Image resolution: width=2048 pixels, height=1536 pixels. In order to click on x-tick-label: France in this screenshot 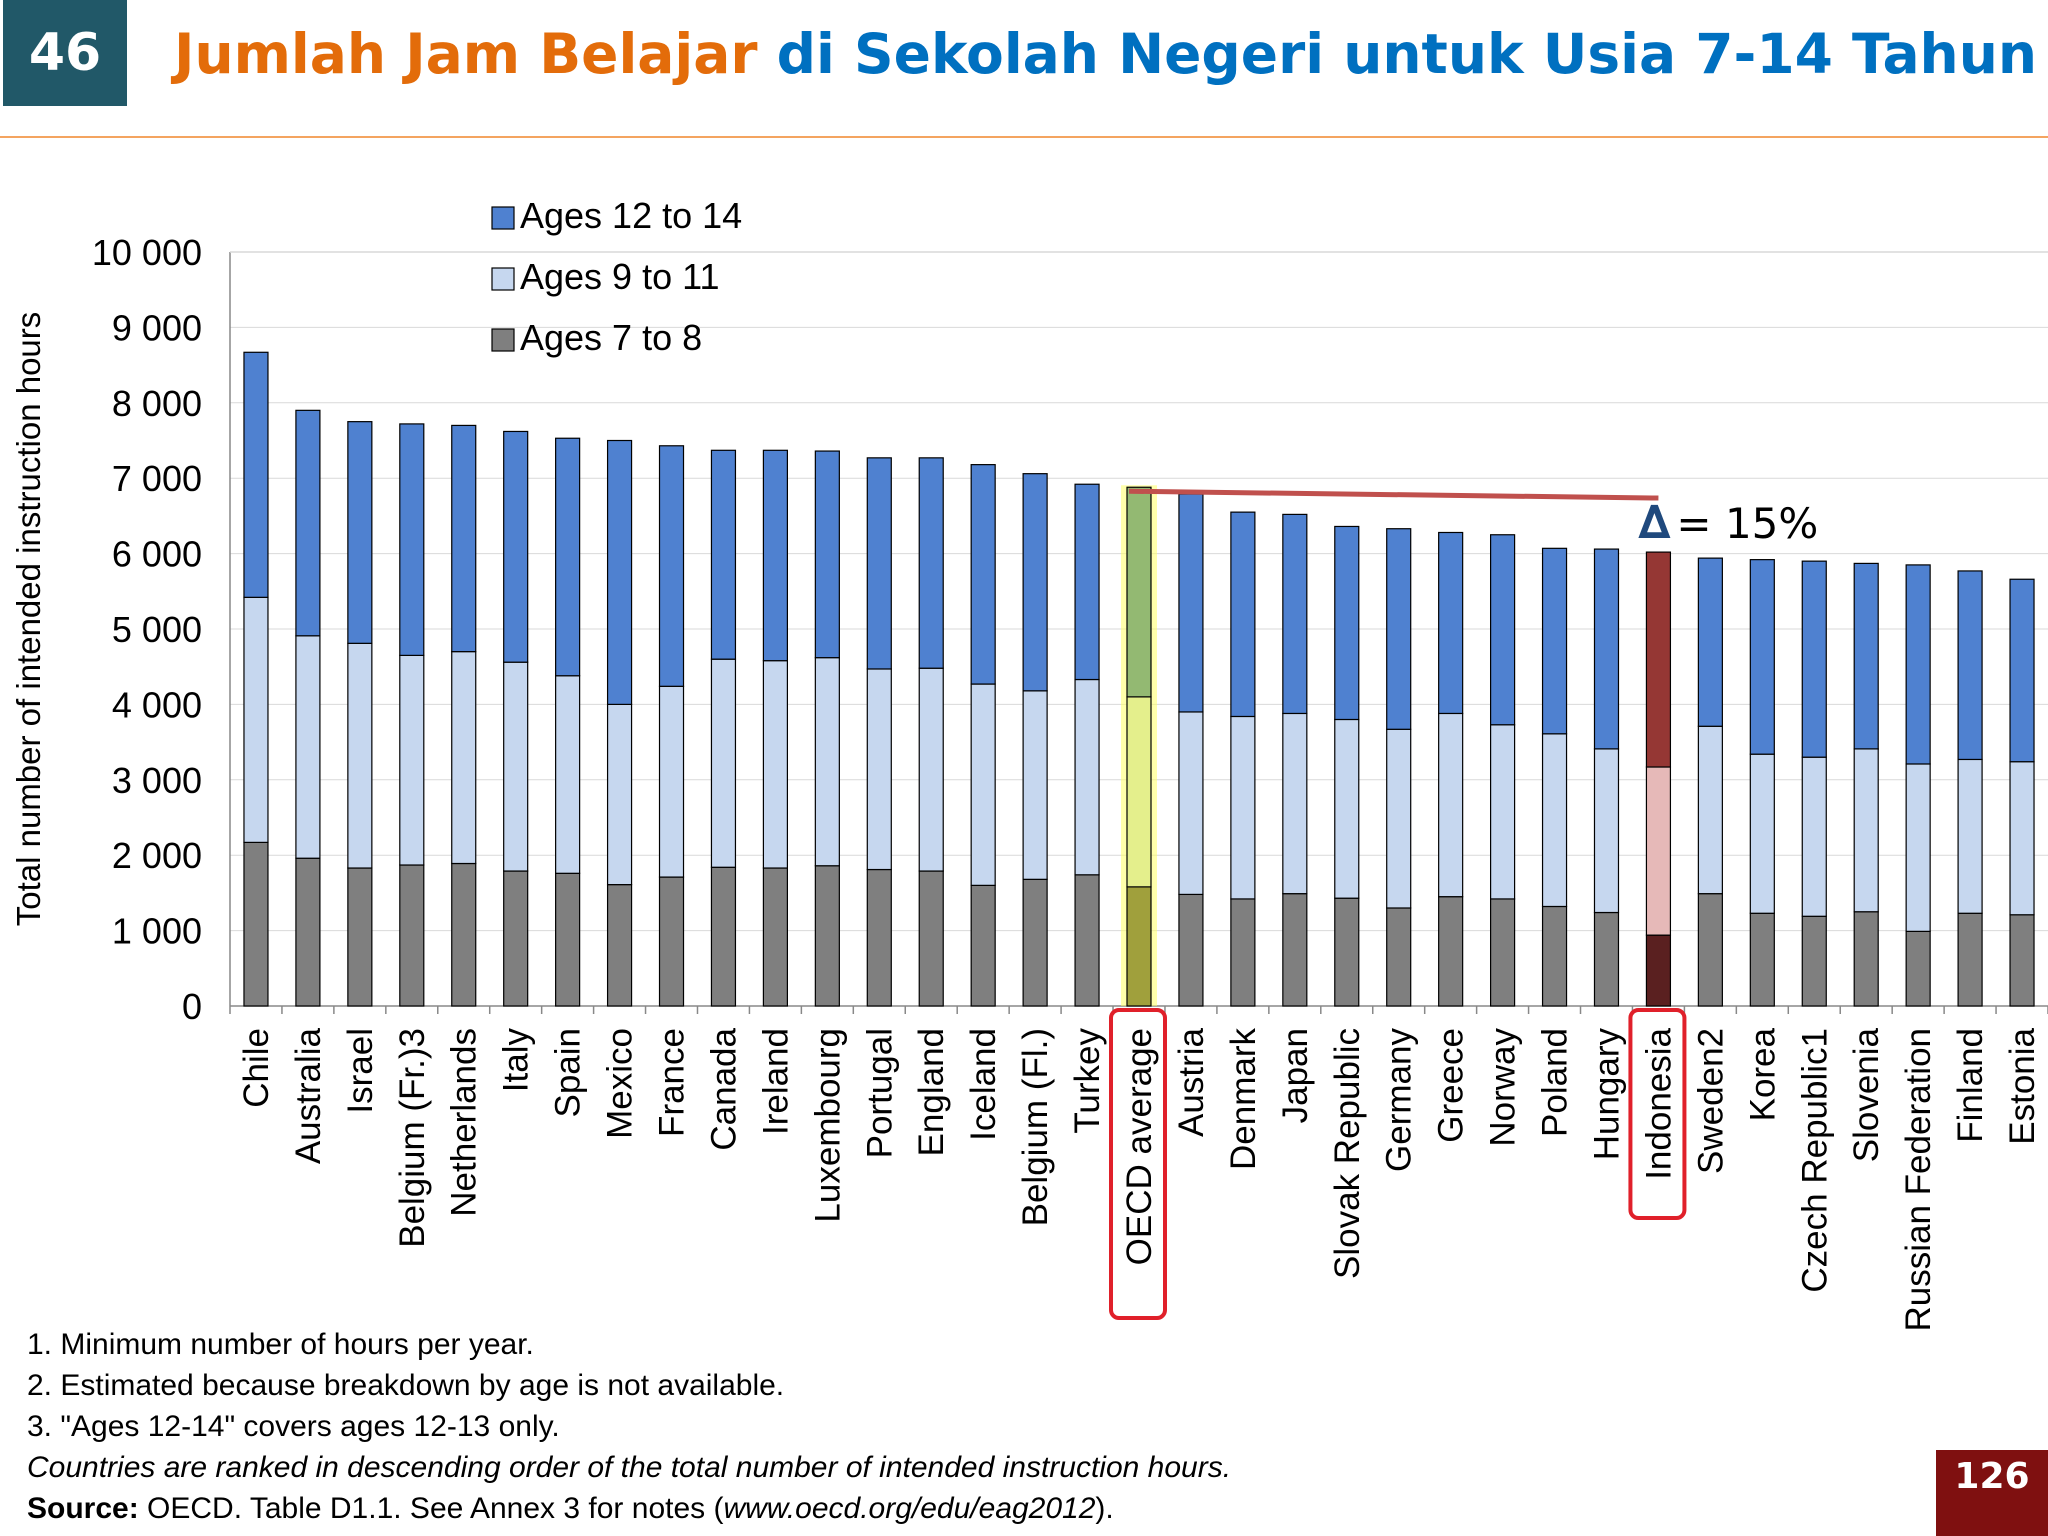, I will do `click(672, 1082)`.